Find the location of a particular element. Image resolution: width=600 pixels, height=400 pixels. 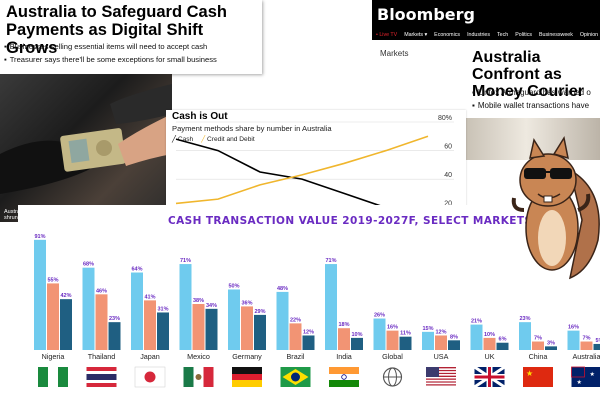

nav-item-opinion: Opinion is located at coordinates (589, 34).